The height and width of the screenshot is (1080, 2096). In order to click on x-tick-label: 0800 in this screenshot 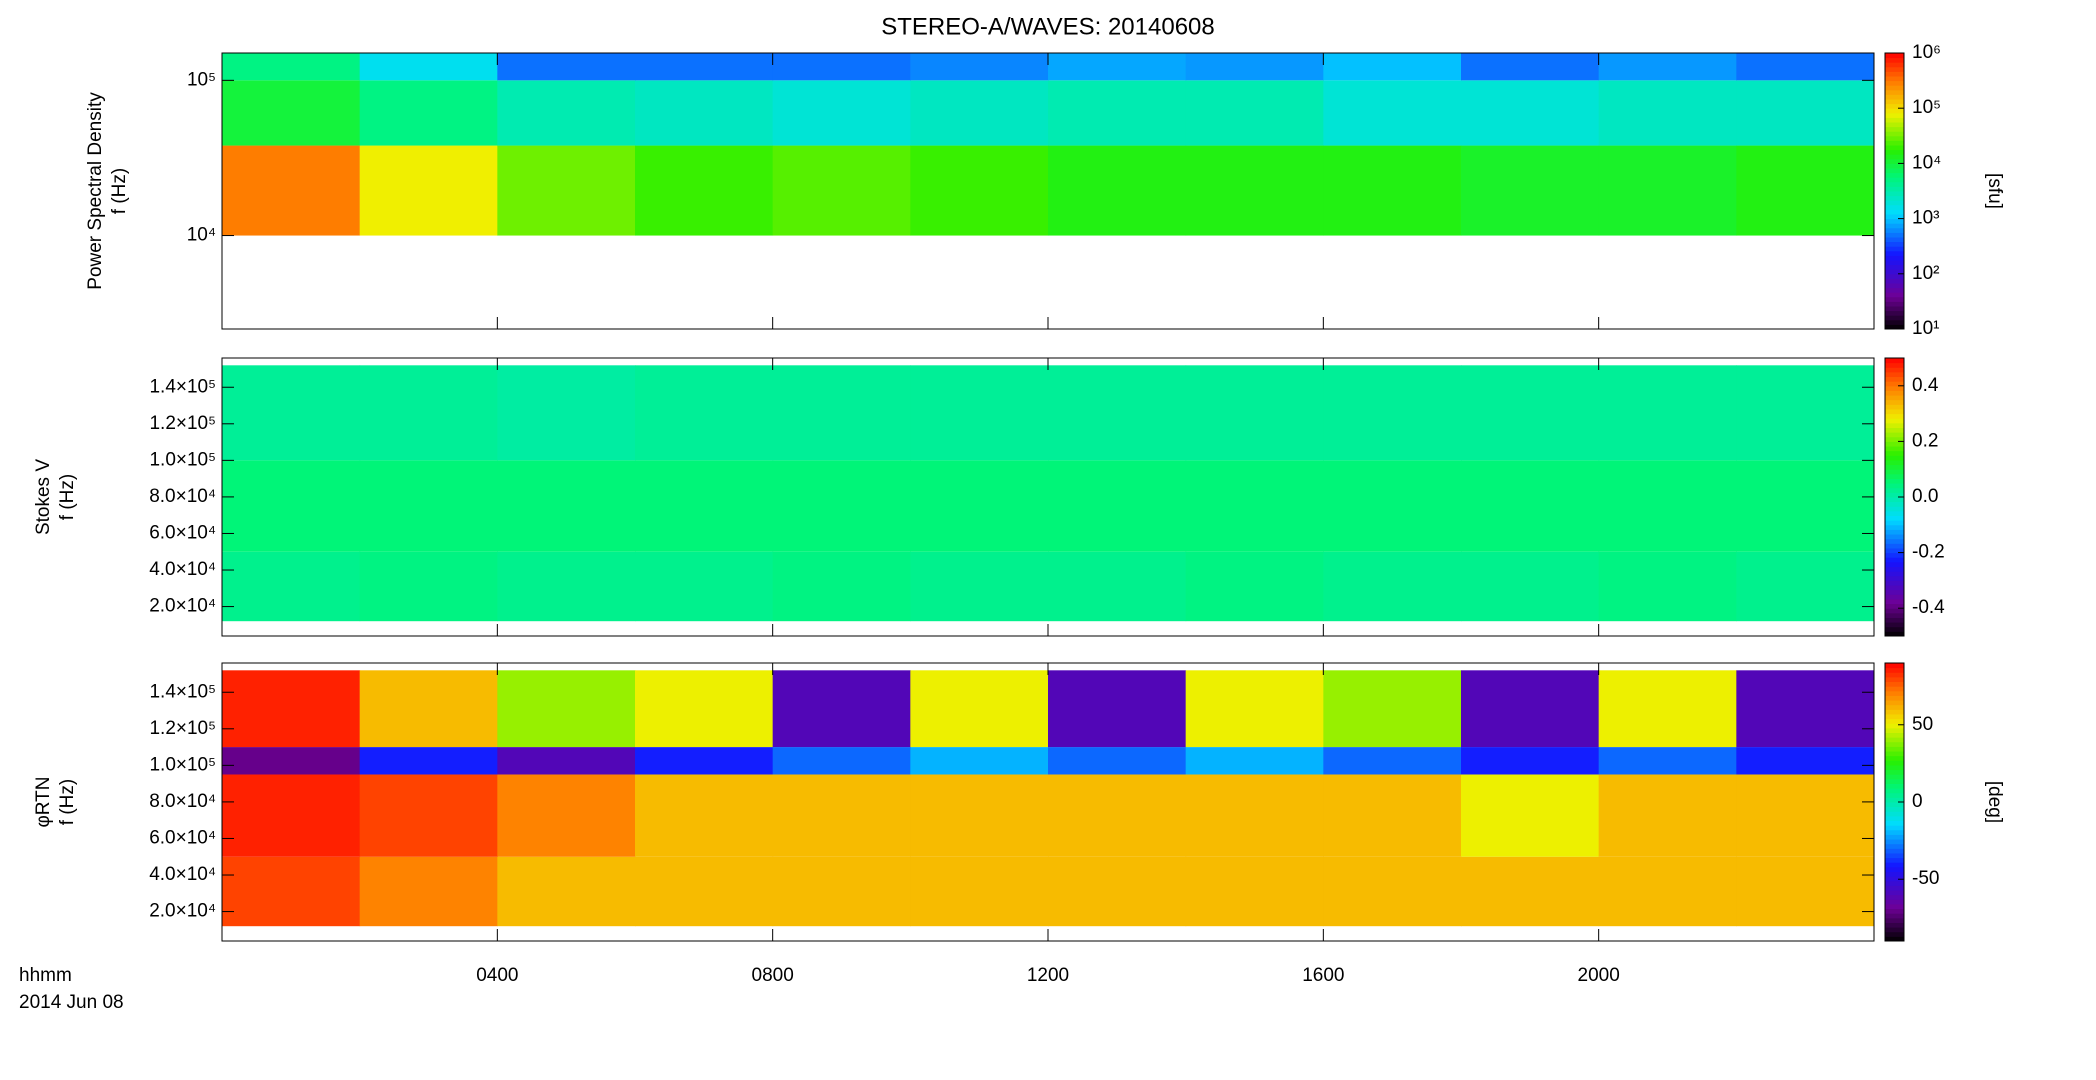, I will do `click(773, 975)`.